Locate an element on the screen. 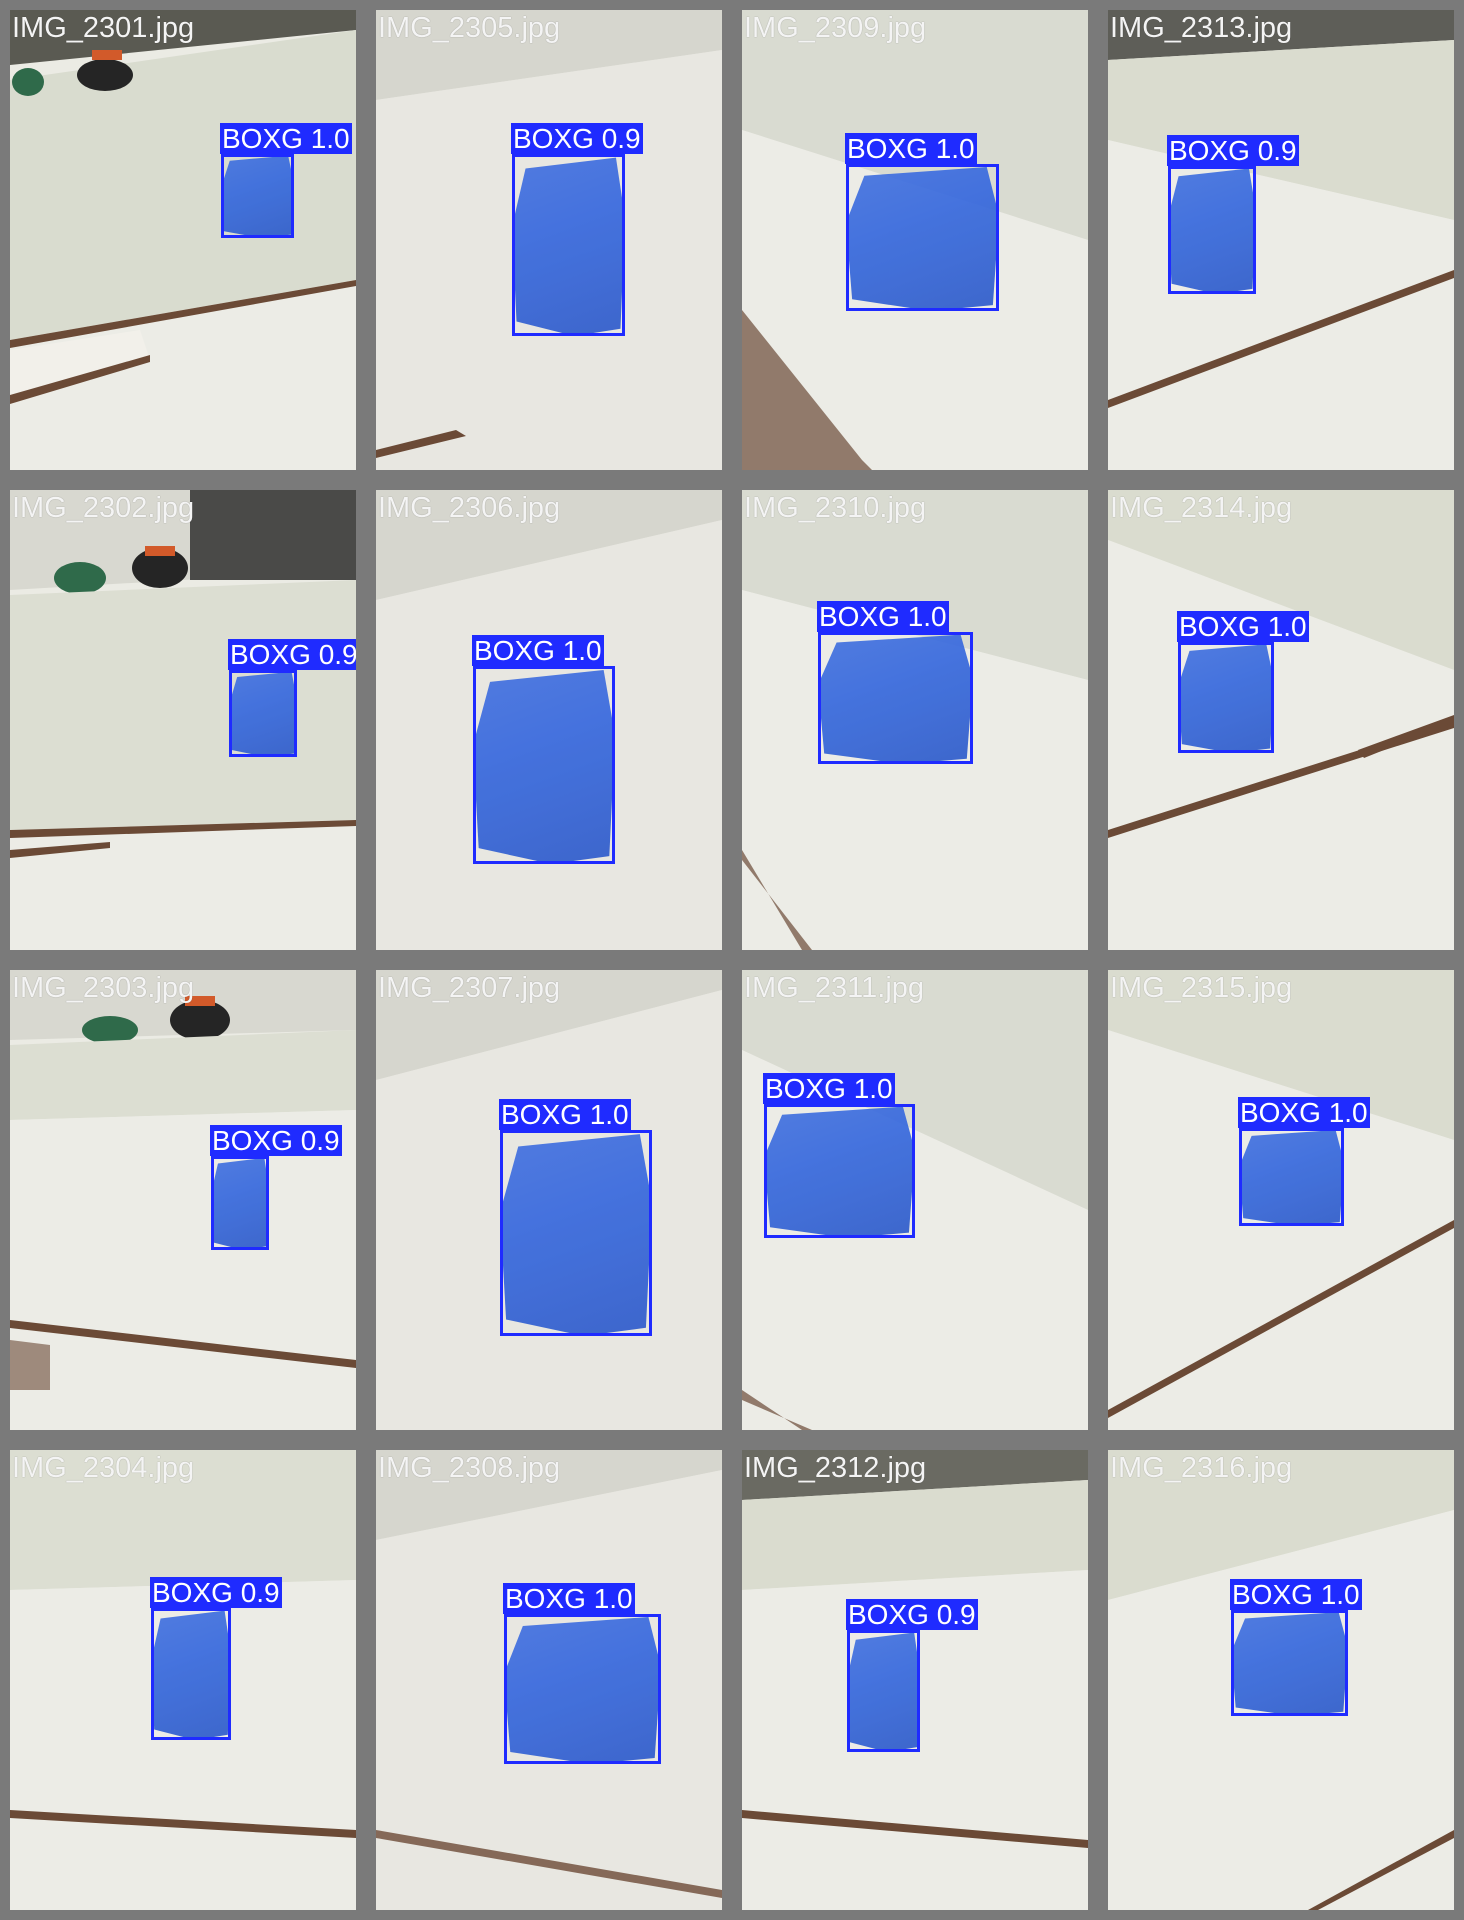  image-tile: IMG_2314.jpg BOXG 1.0 is located at coordinates (1281, 720).